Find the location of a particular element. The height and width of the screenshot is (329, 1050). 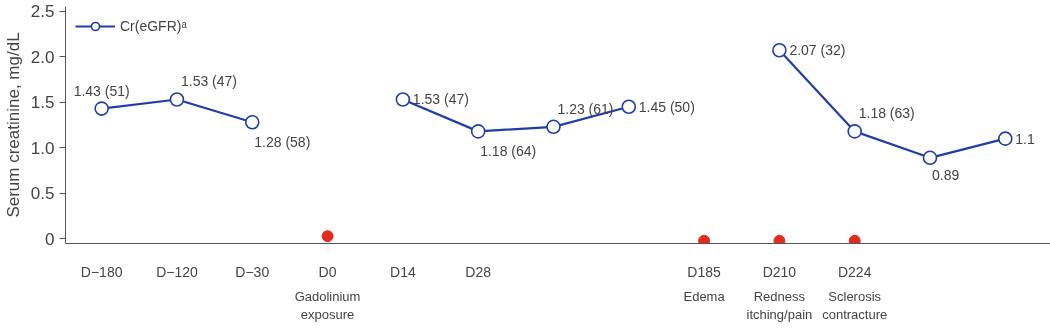

text: Gadolinium exposure is located at coordinates (327, 305).